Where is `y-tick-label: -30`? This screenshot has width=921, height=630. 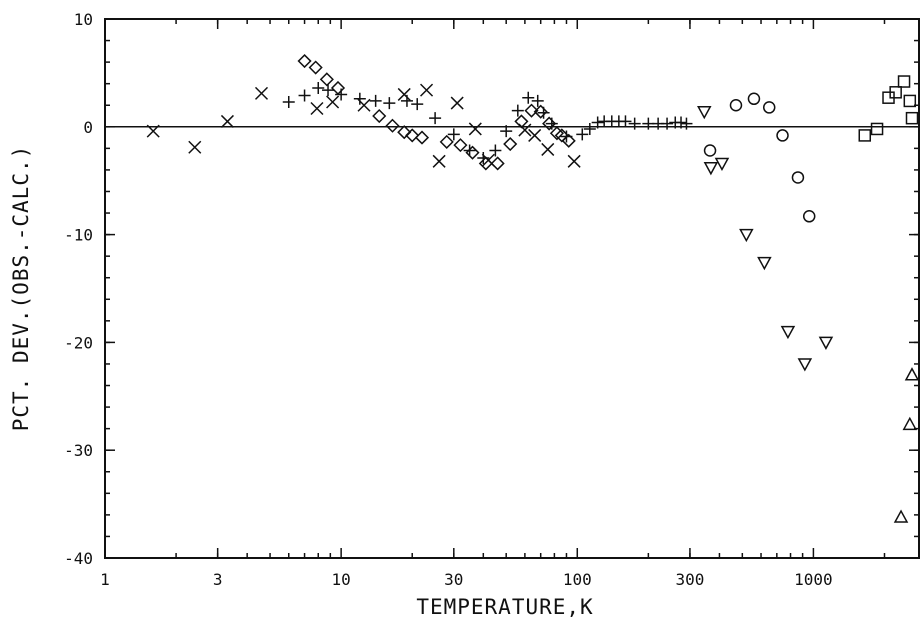
y-tick-label: -30 is located at coordinates (78, 450).